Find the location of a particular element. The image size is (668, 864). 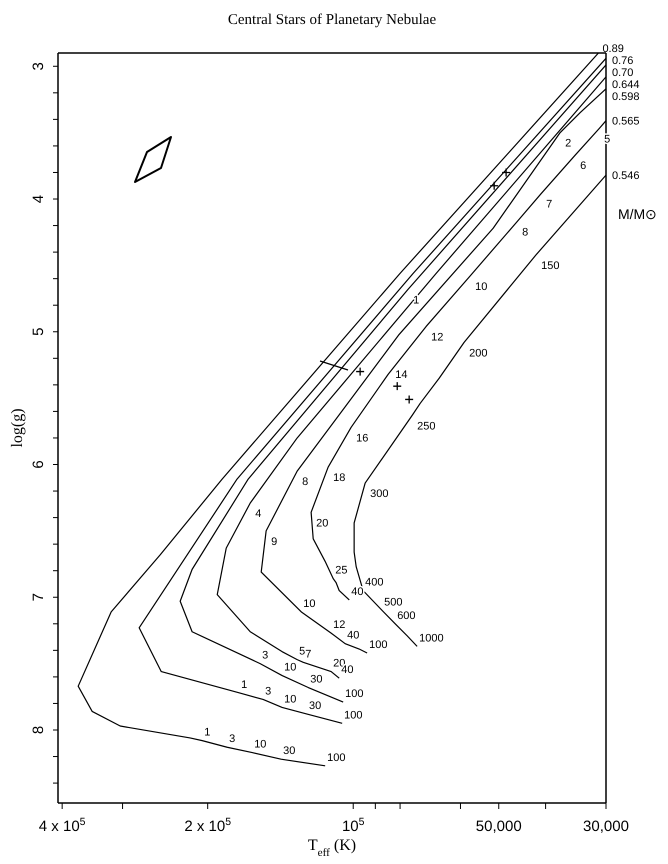

annotation: 600 is located at coordinates (406, 616).